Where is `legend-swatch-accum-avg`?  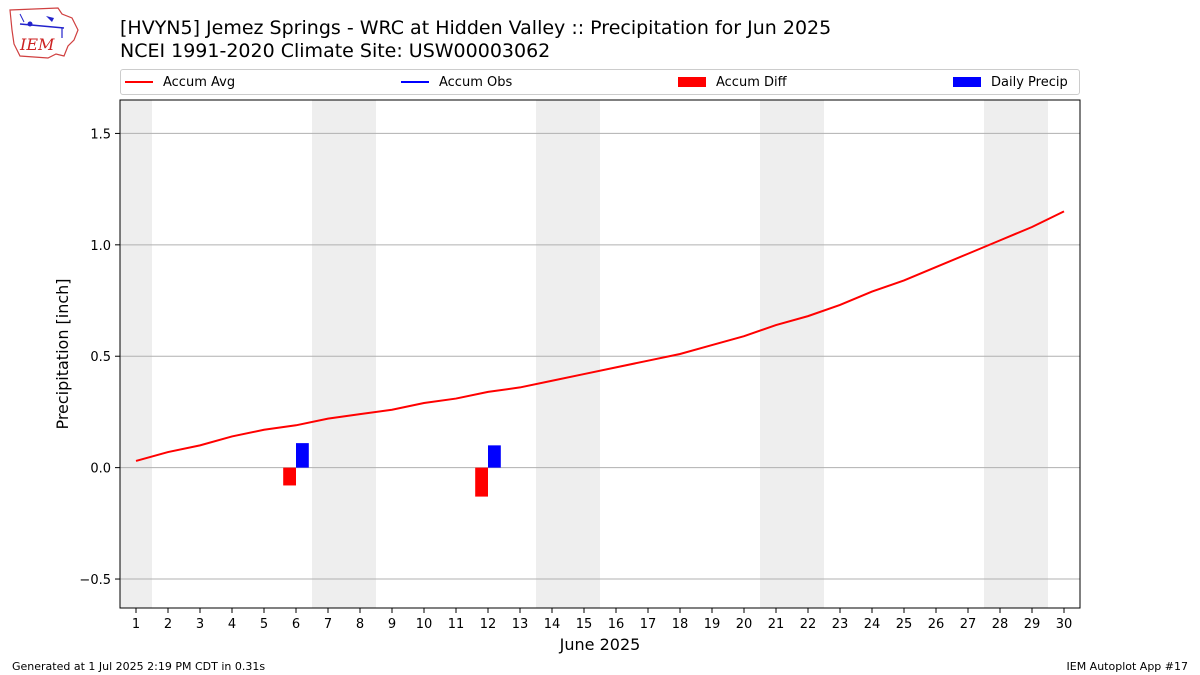
legend-swatch-accum-avg is located at coordinates (139, 82).